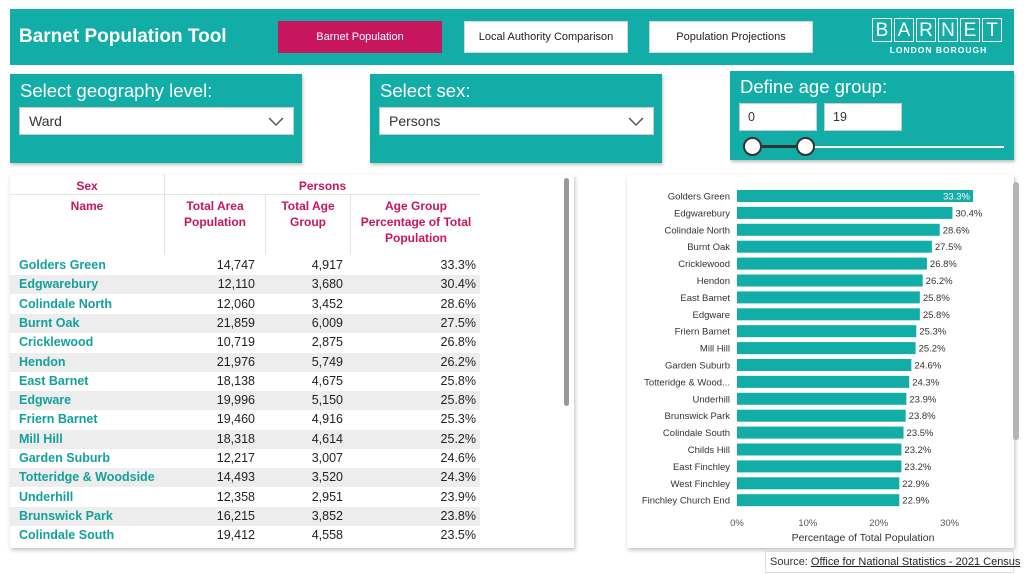 The width and height of the screenshot is (1024, 574). I want to click on table-row: Brunswick Park 16,215 3,852 23.8%, so click(245, 516).